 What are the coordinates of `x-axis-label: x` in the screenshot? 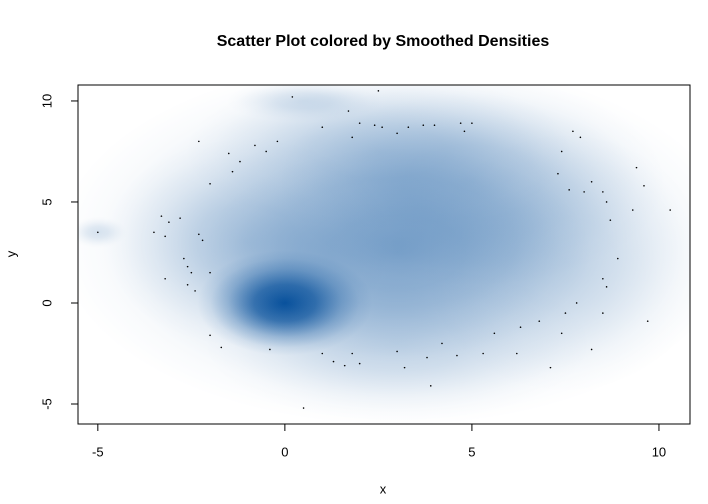 It's located at (383, 488).